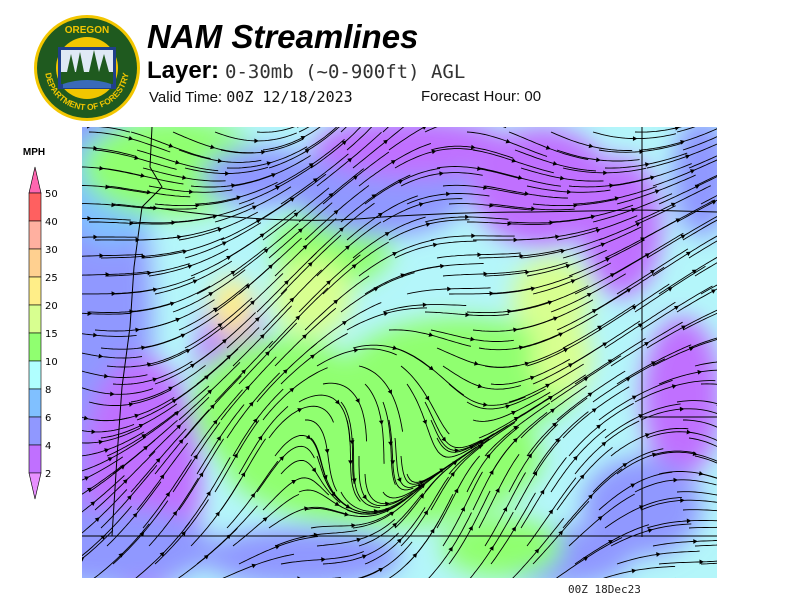 The image size is (800, 600). Describe the element at coordinates (87, 68) in the screenshot. I see `oregon-department-of-forestry-logo: OREGON DEPARTMENT OF FORESTRY` at that location.